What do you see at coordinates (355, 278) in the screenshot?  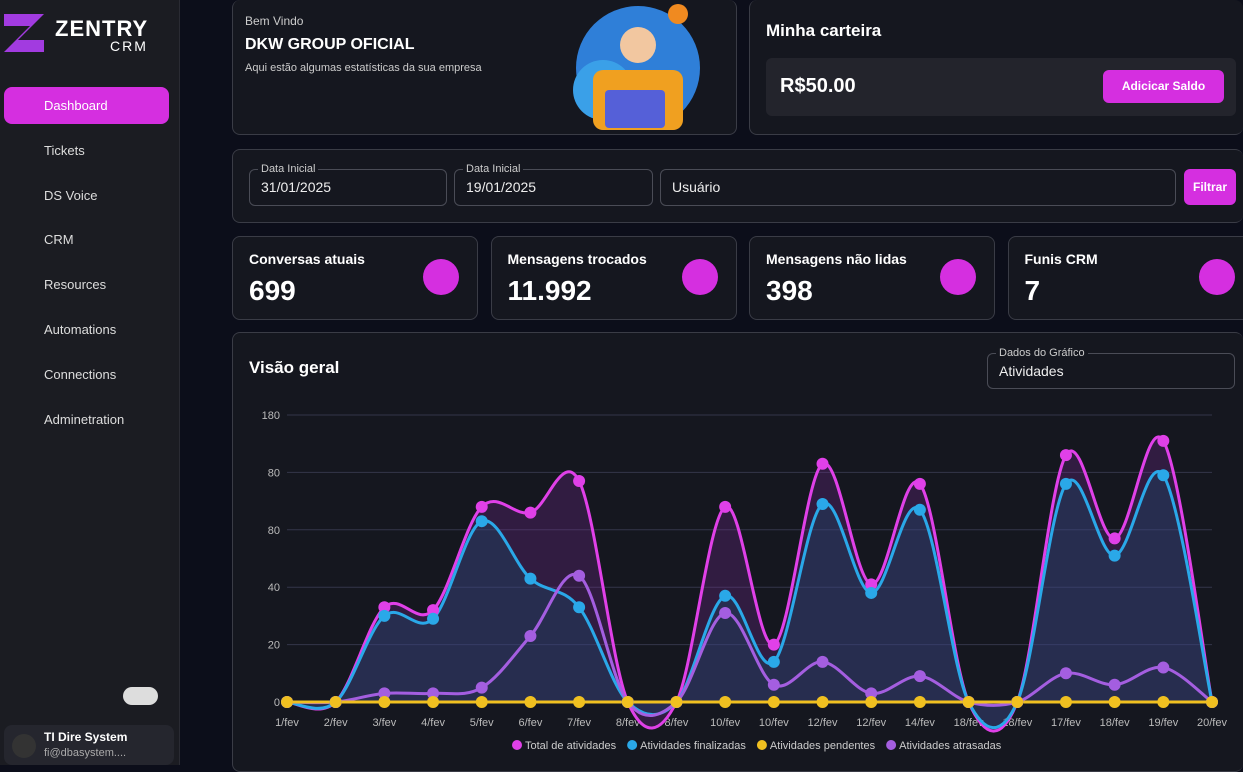 I see `stat-card: Conversas atuais 699` at bounding box center [355, 278].